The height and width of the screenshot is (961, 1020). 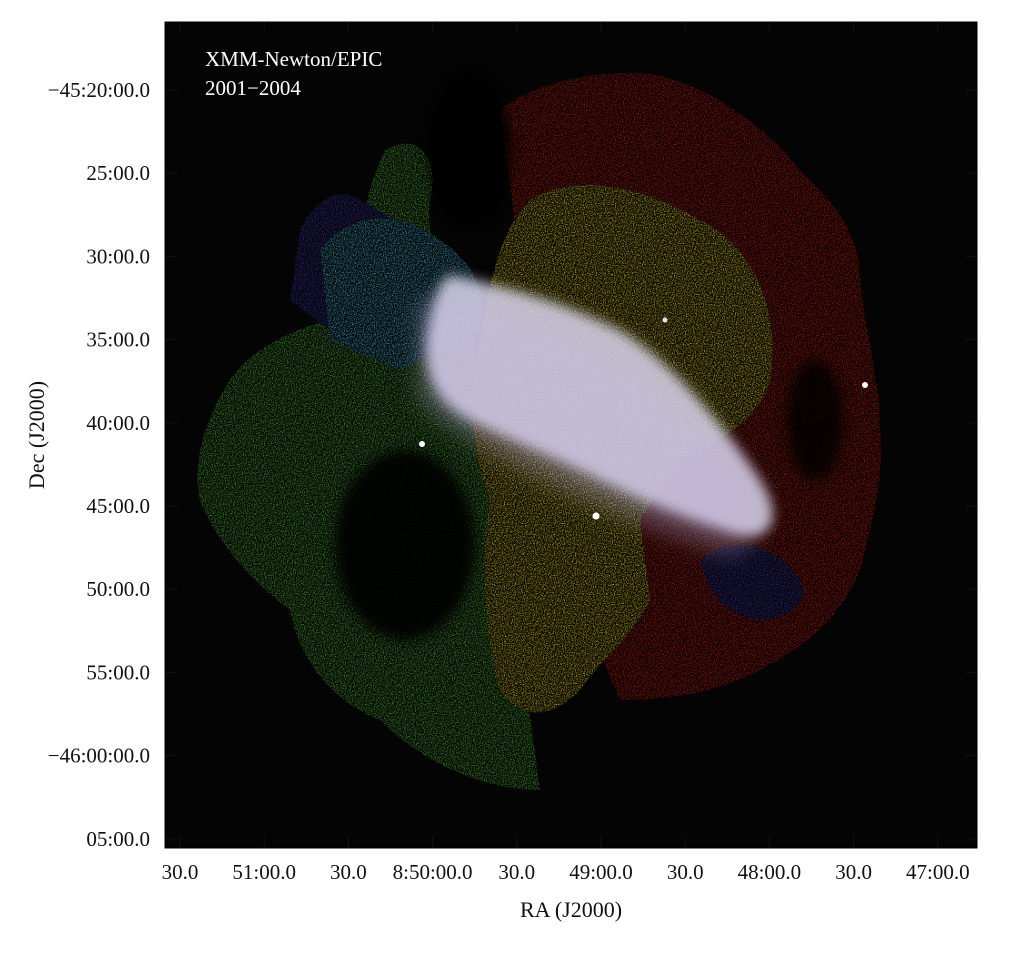 What do you see at coordinates (815, 420) in the screenshot?
I see `dark-cavity-east` at bounding box center [815, 420].